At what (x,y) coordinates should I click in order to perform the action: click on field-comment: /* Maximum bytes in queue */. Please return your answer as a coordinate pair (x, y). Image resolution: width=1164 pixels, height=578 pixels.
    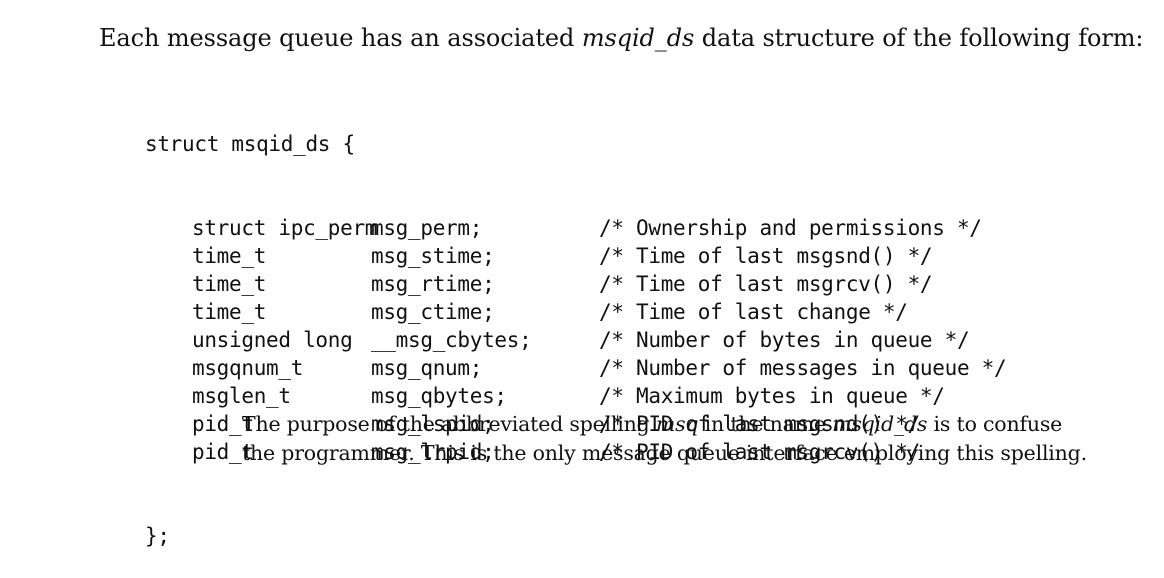
    Looking at the image, I should click on (772, 396).